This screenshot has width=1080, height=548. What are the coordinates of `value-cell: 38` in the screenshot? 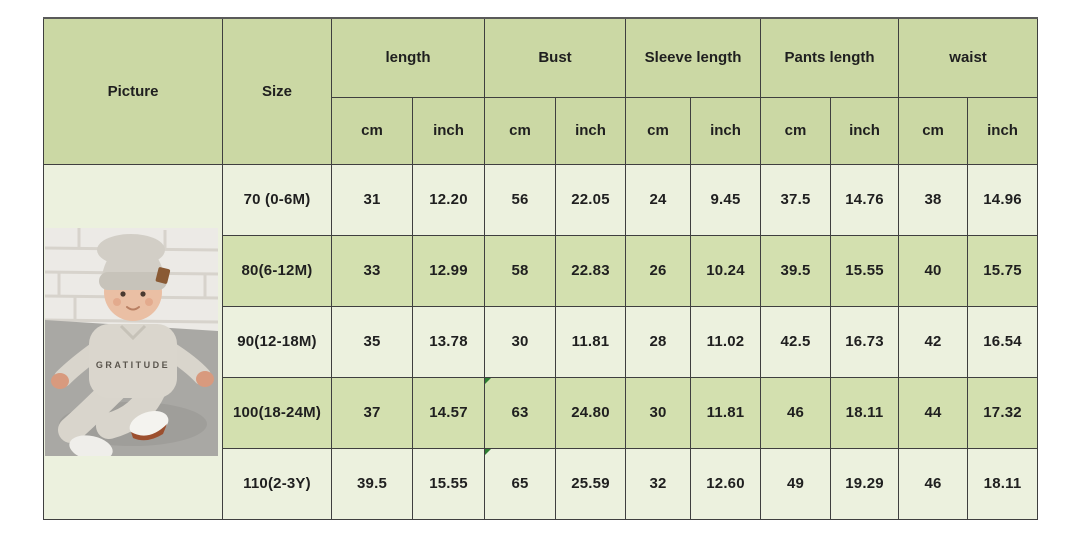 It's located at (933, 199).